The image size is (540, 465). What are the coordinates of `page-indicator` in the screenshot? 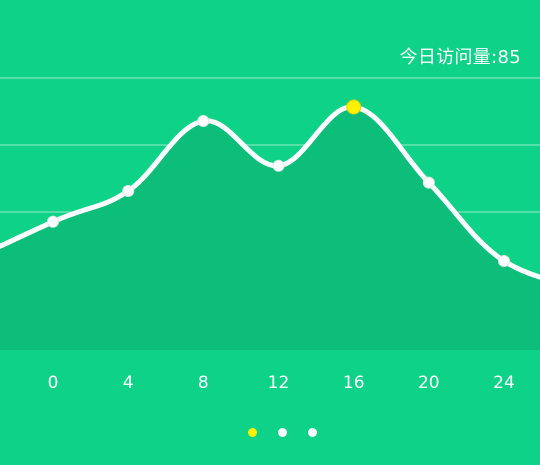 It's located at (270, 433).